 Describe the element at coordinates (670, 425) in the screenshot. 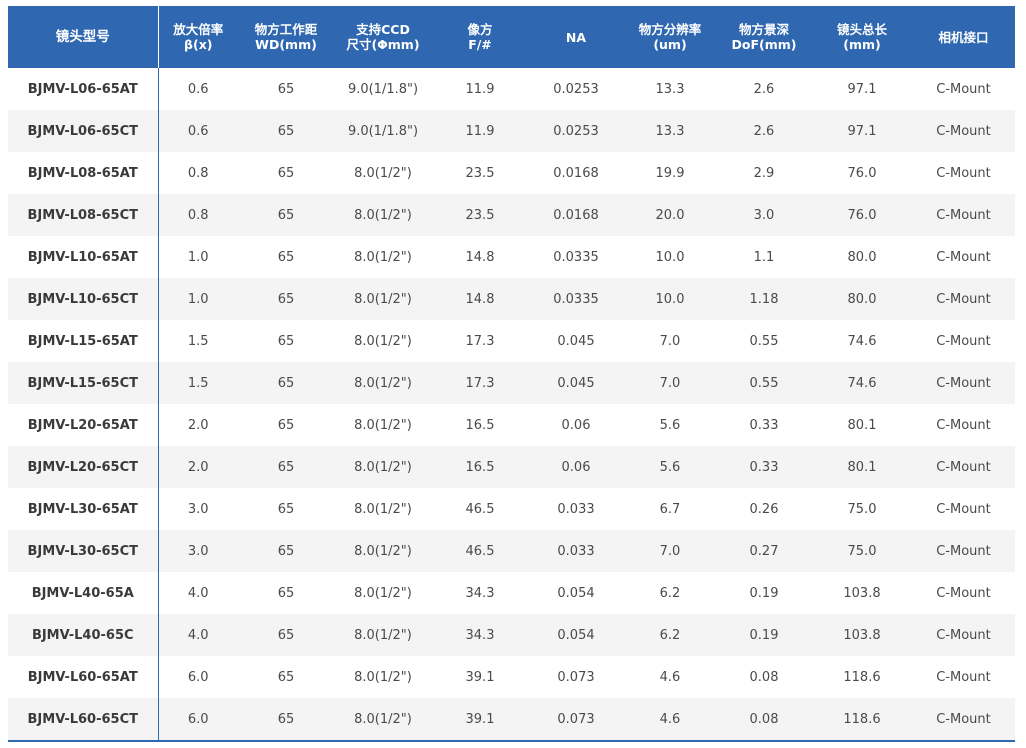

I see `cell-resolution: 5.6` at that location.